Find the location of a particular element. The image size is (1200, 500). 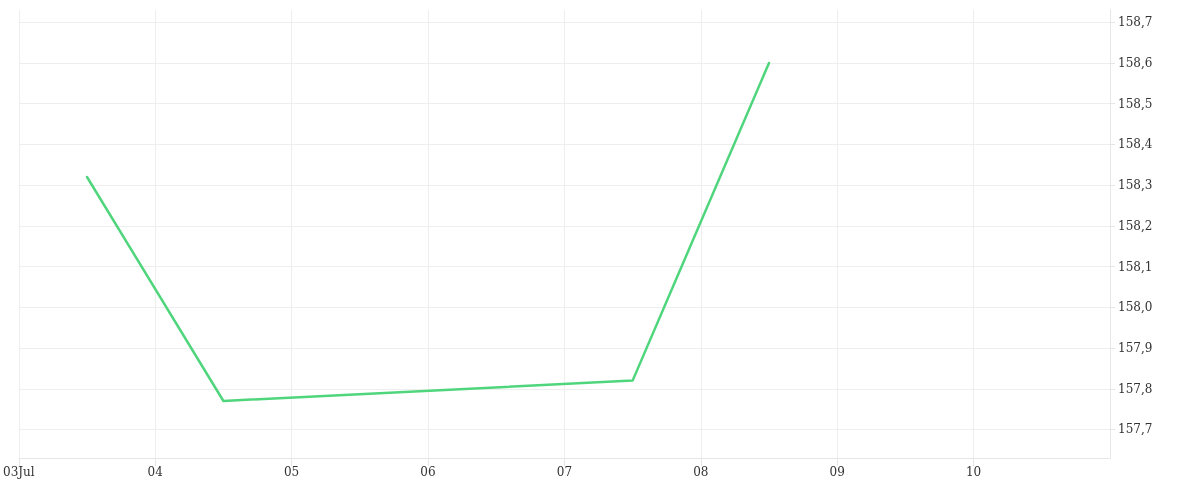

x-tick-label: 06 is located at coordinates (428, 472).